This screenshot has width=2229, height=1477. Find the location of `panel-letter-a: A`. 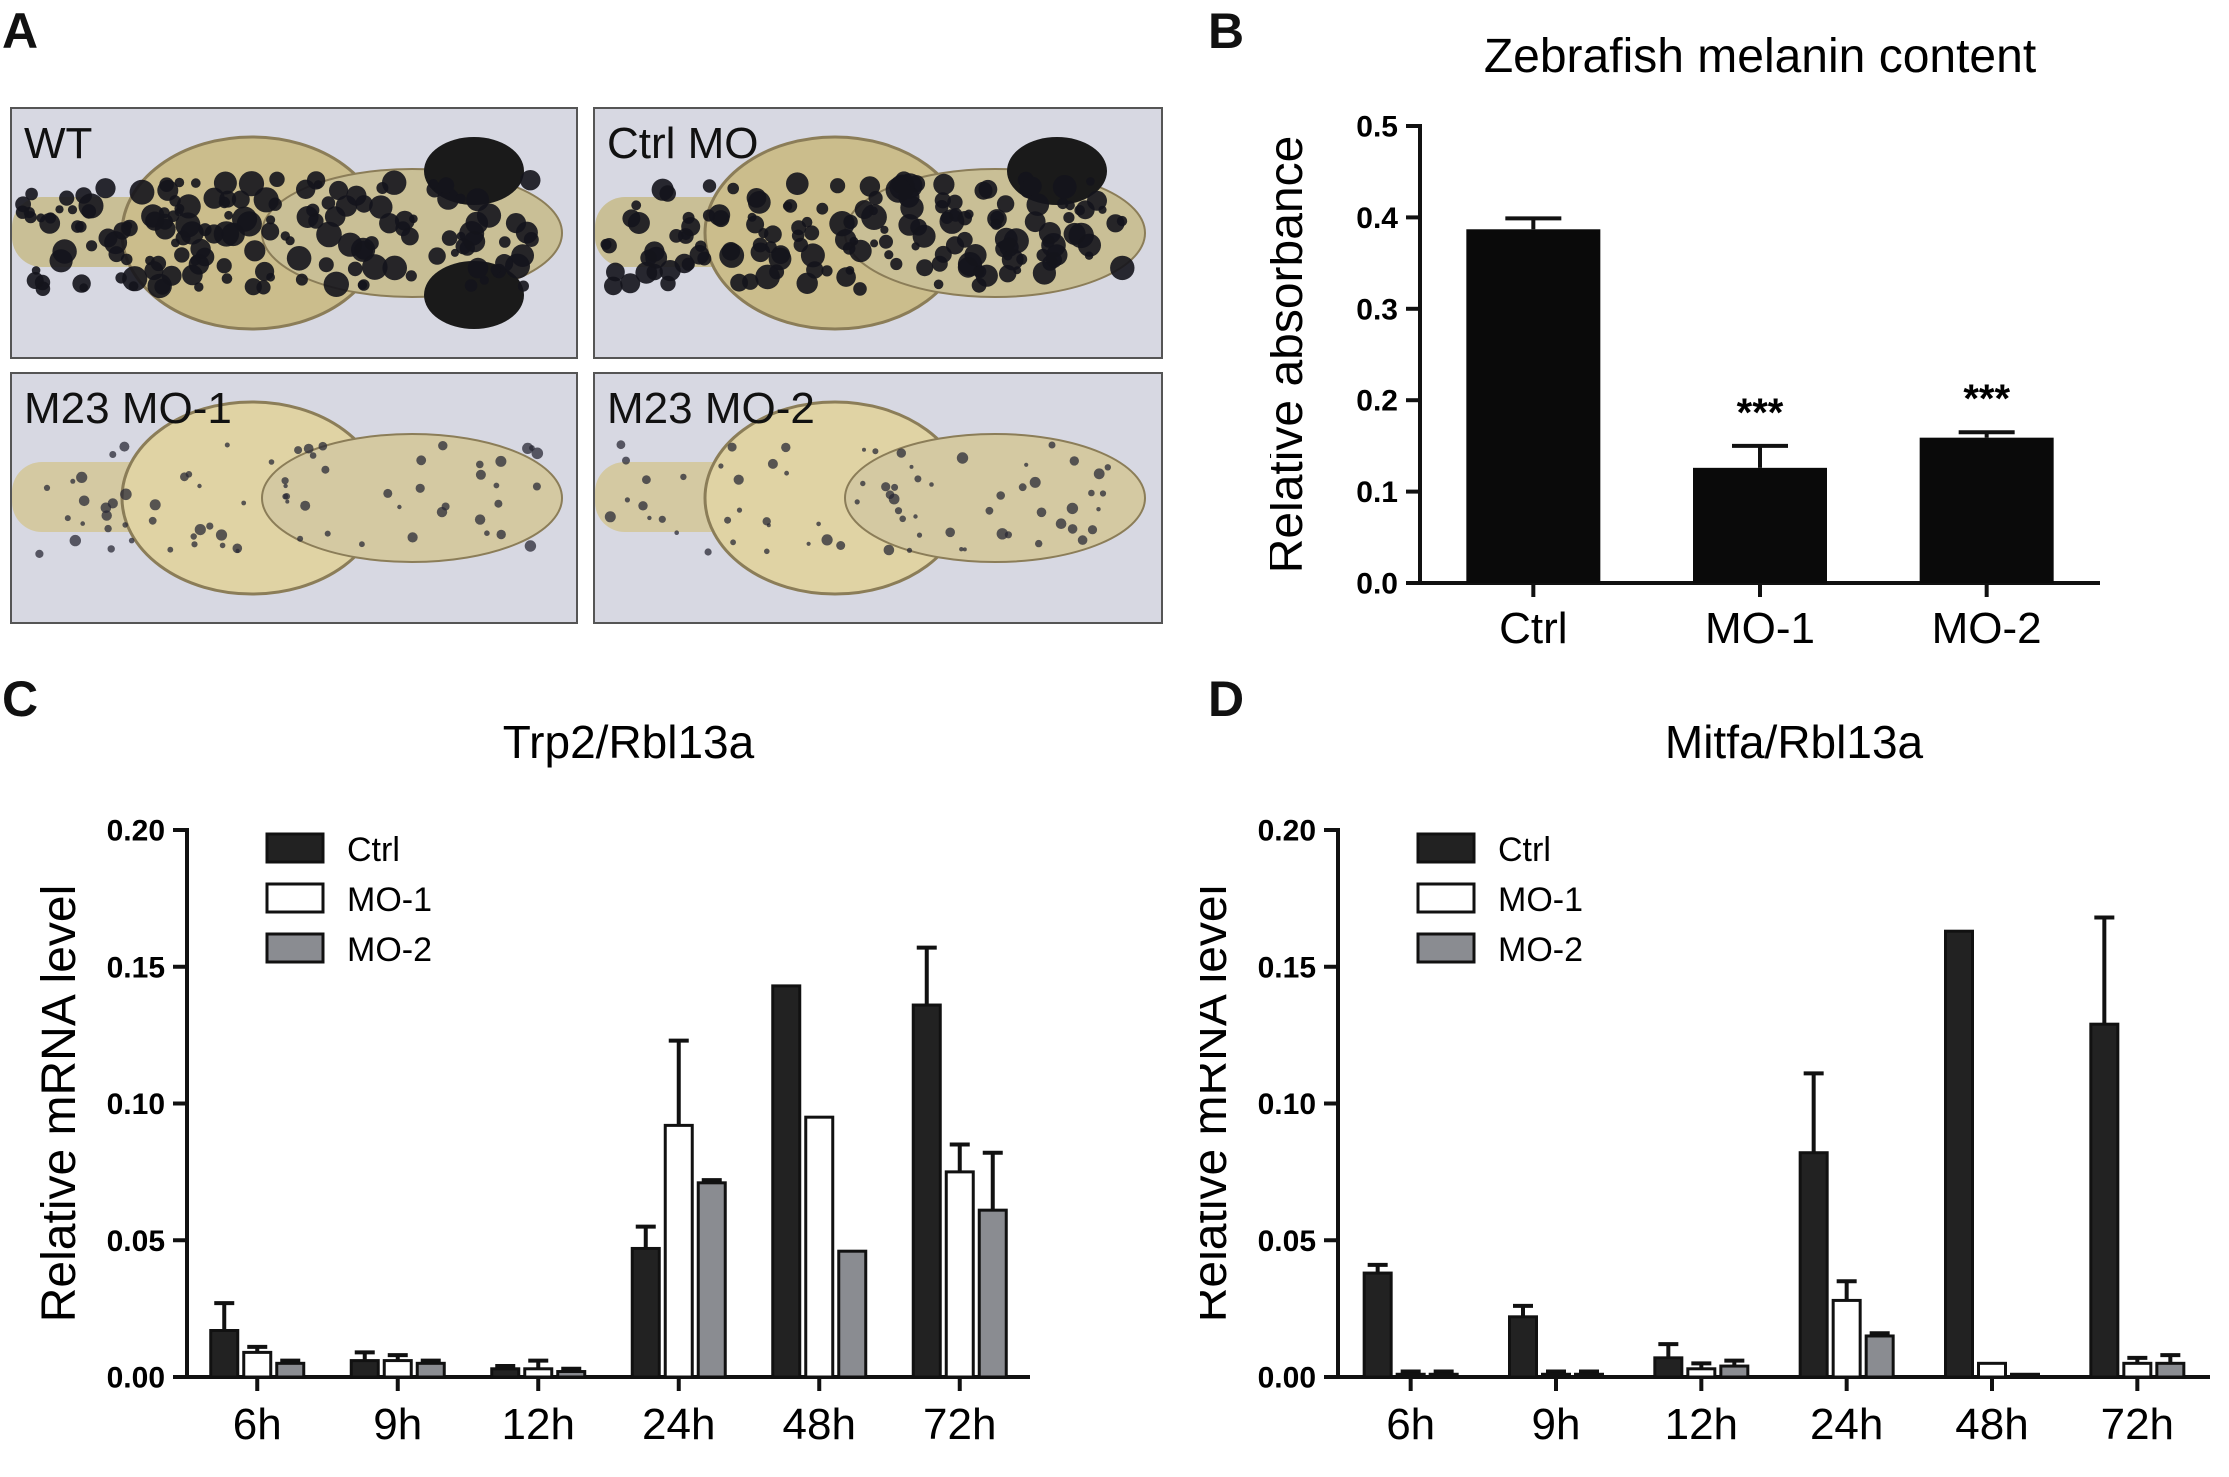

panel-letter-a: A is located at coordinates (20, 31).